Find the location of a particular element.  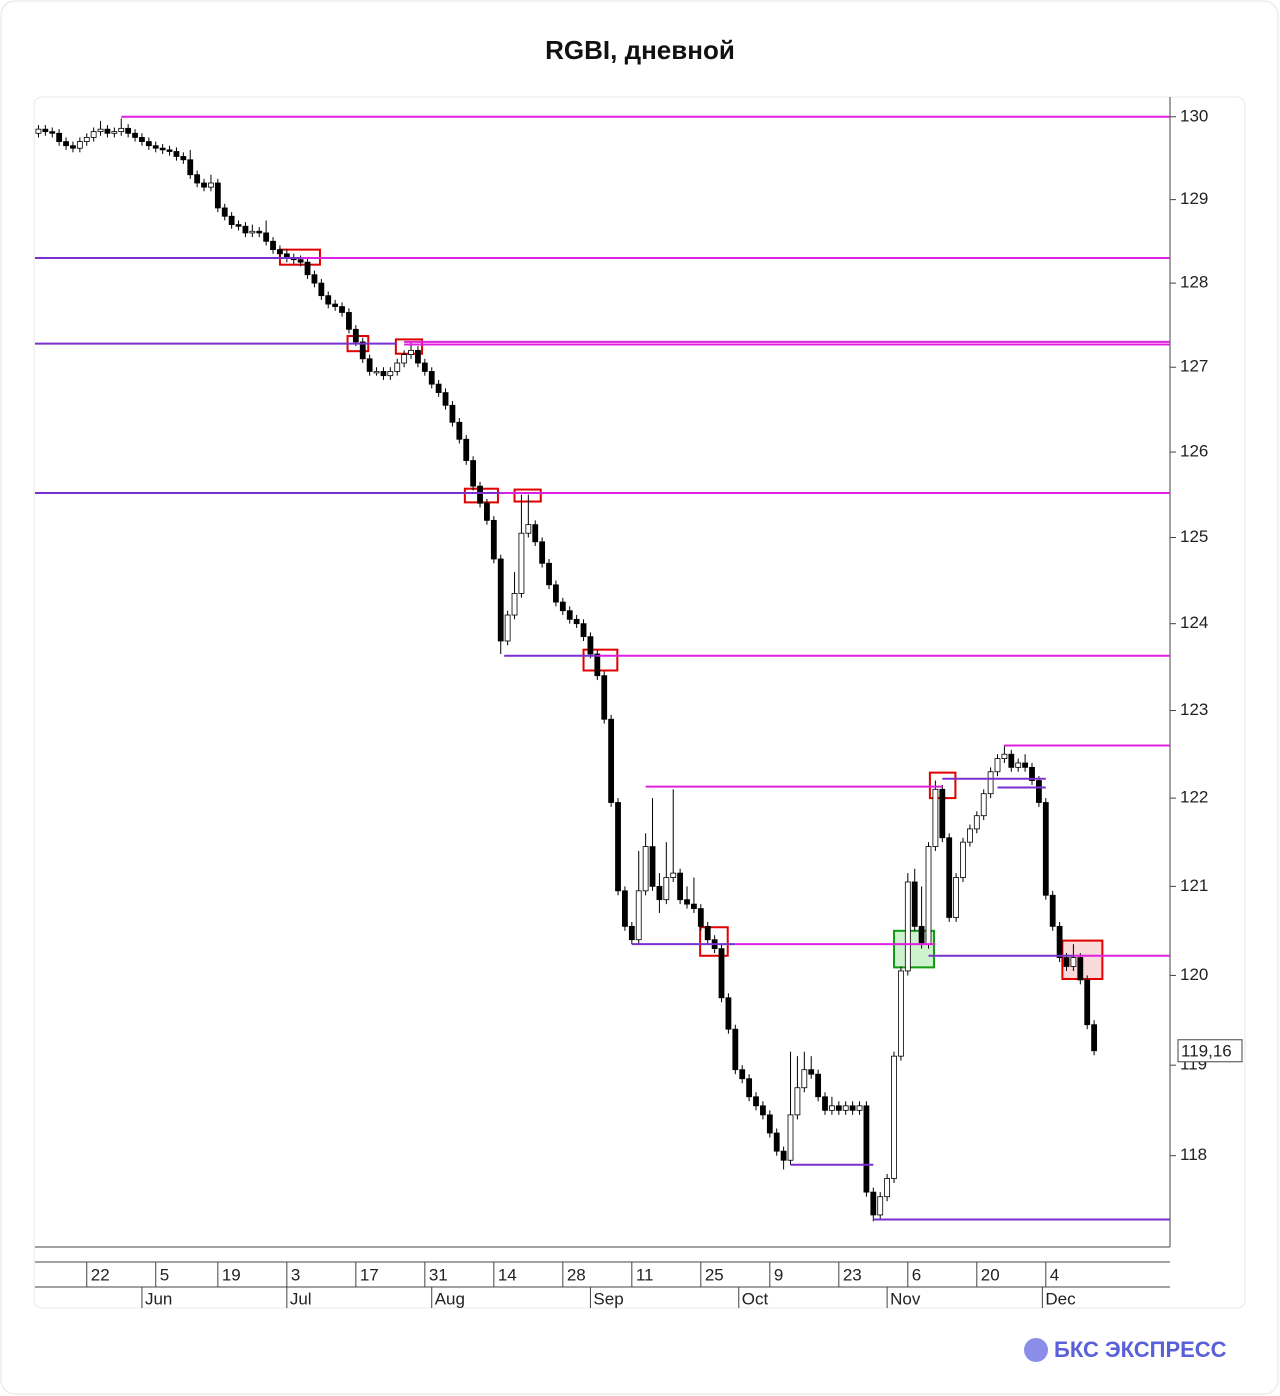

y-tick-label: 122 is located at coordinates (1194, 797).